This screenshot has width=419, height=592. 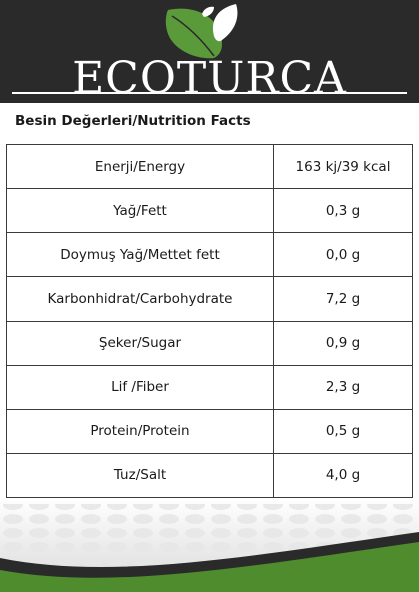 I want to click on table-row: Karbonhidrat/Carbohydrate 7,2 g, so click(x=209, y=299).